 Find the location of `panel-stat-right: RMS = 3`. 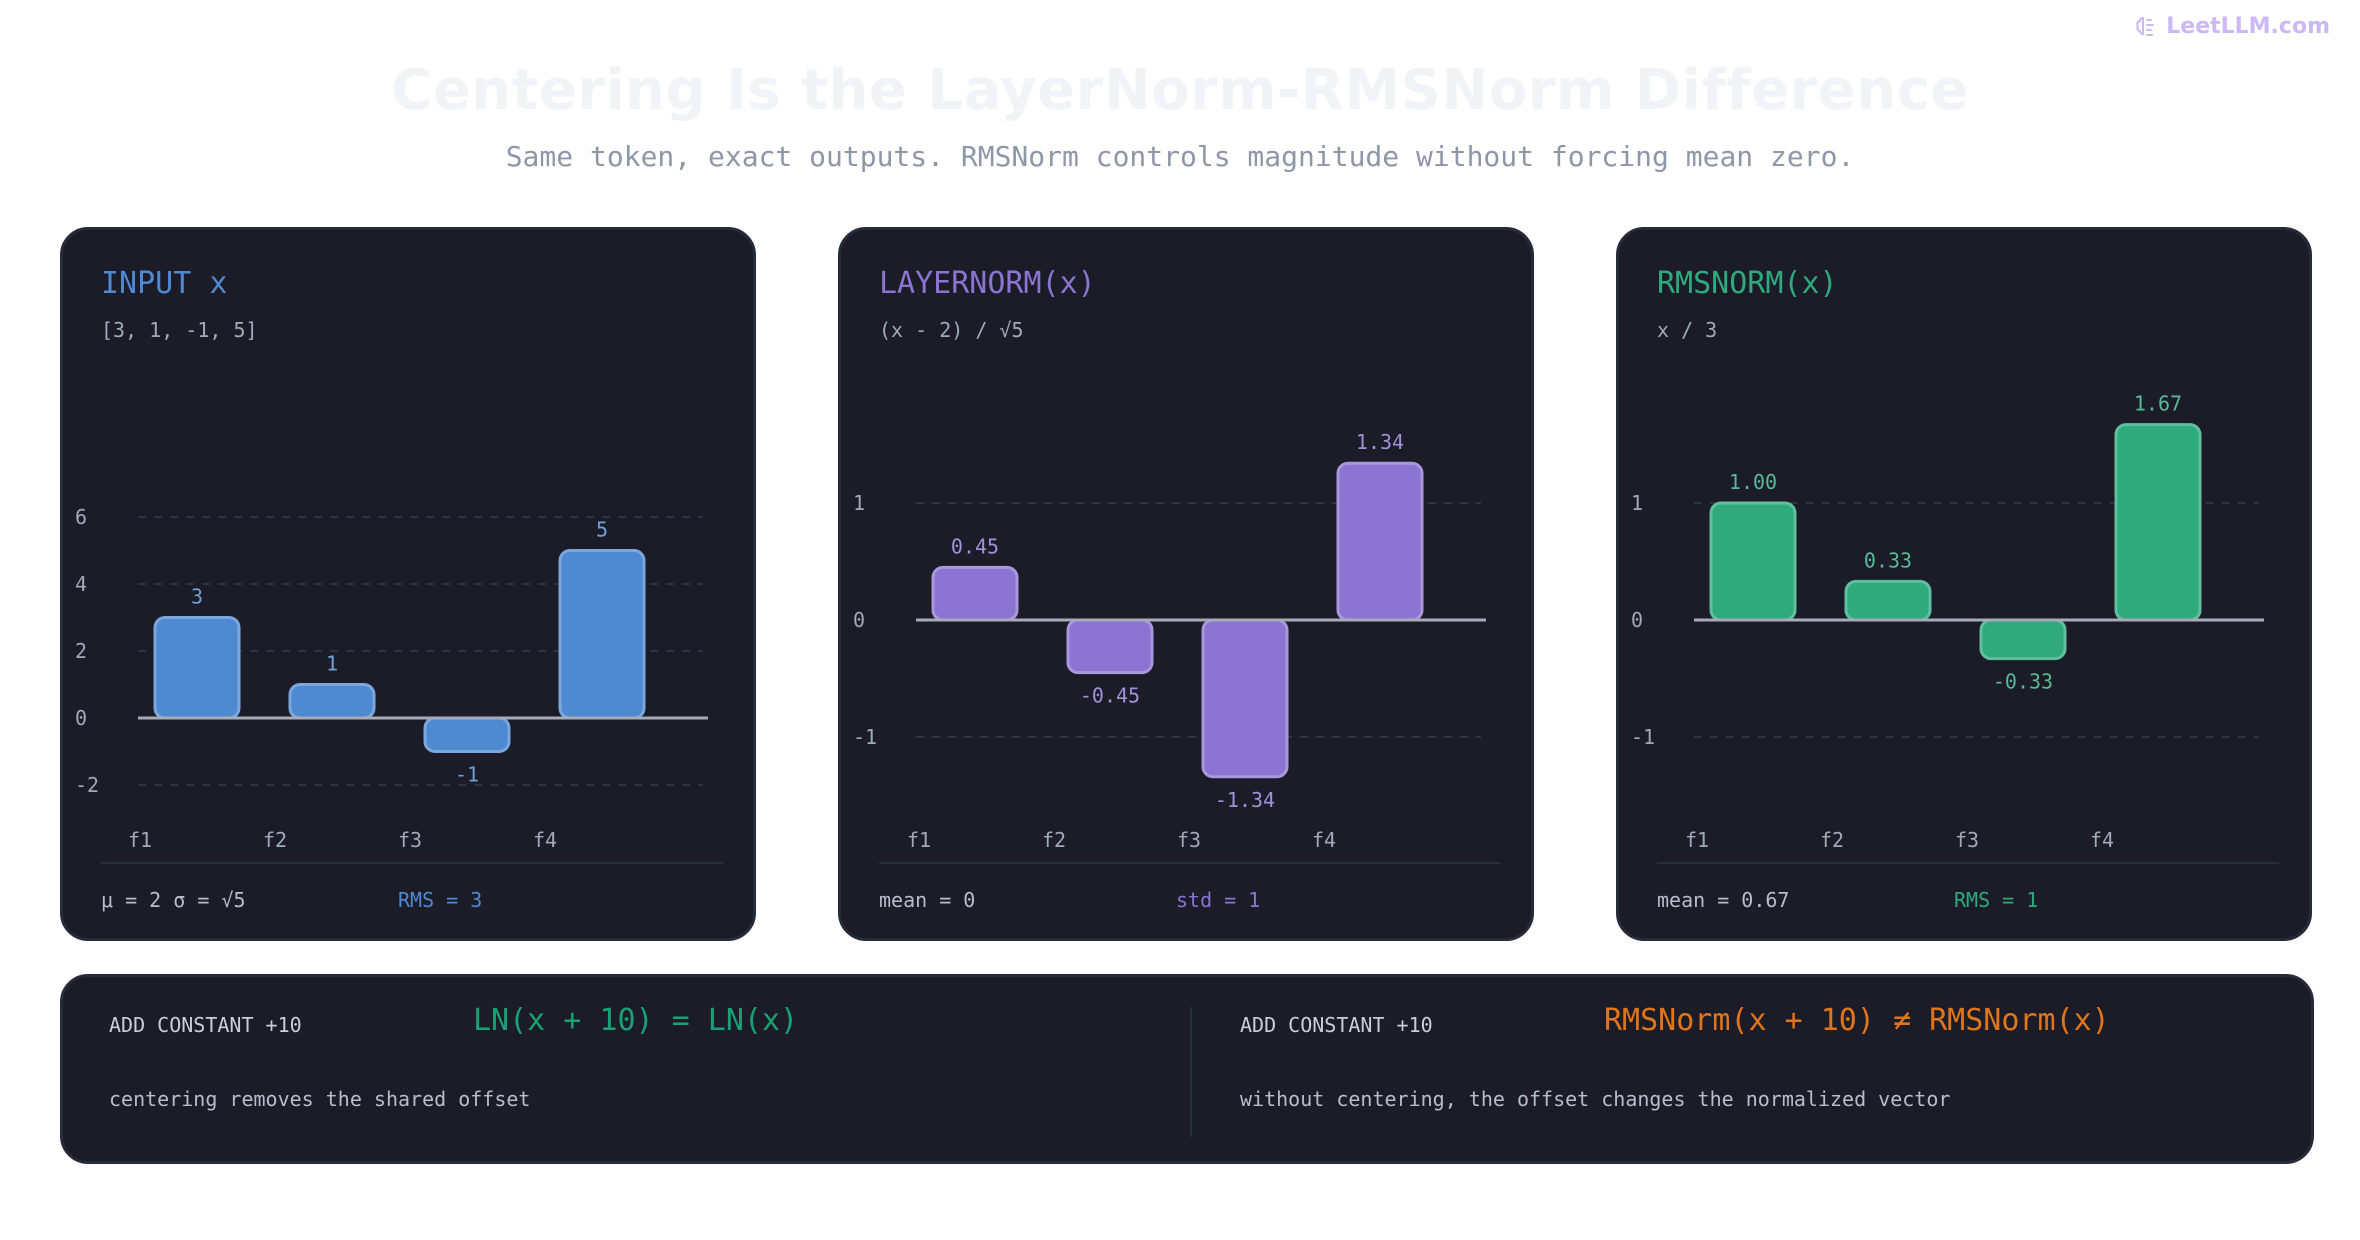

panel-stat-right: RMS = 3 is located at coordinates (440, 900).